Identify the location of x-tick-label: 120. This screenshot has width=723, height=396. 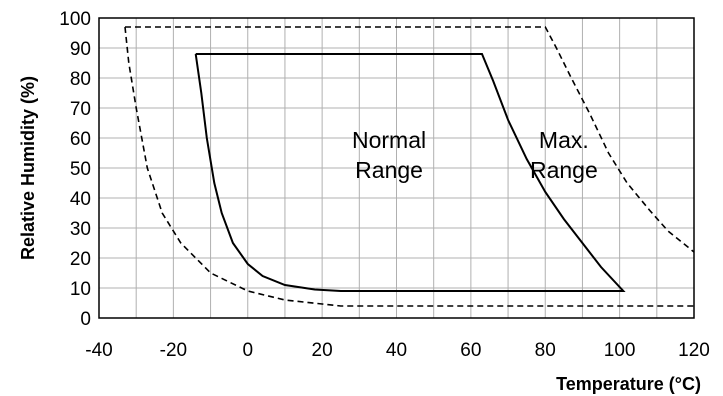
(694, 350).